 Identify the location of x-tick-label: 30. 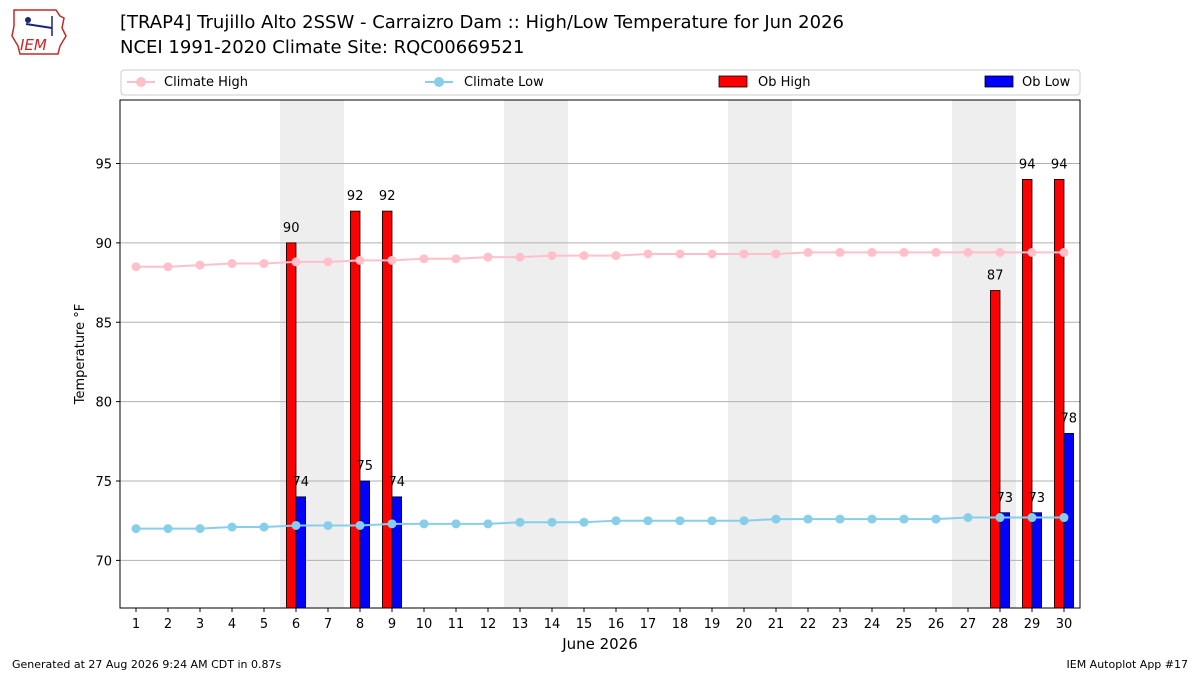
(1064, 624).